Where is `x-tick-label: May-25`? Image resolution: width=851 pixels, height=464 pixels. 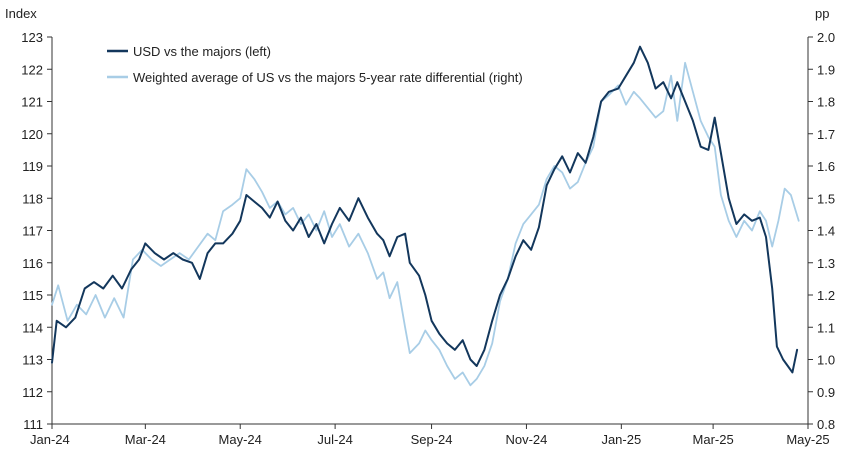
x-tick-label: May-25 is located at coordinates (807, 439).